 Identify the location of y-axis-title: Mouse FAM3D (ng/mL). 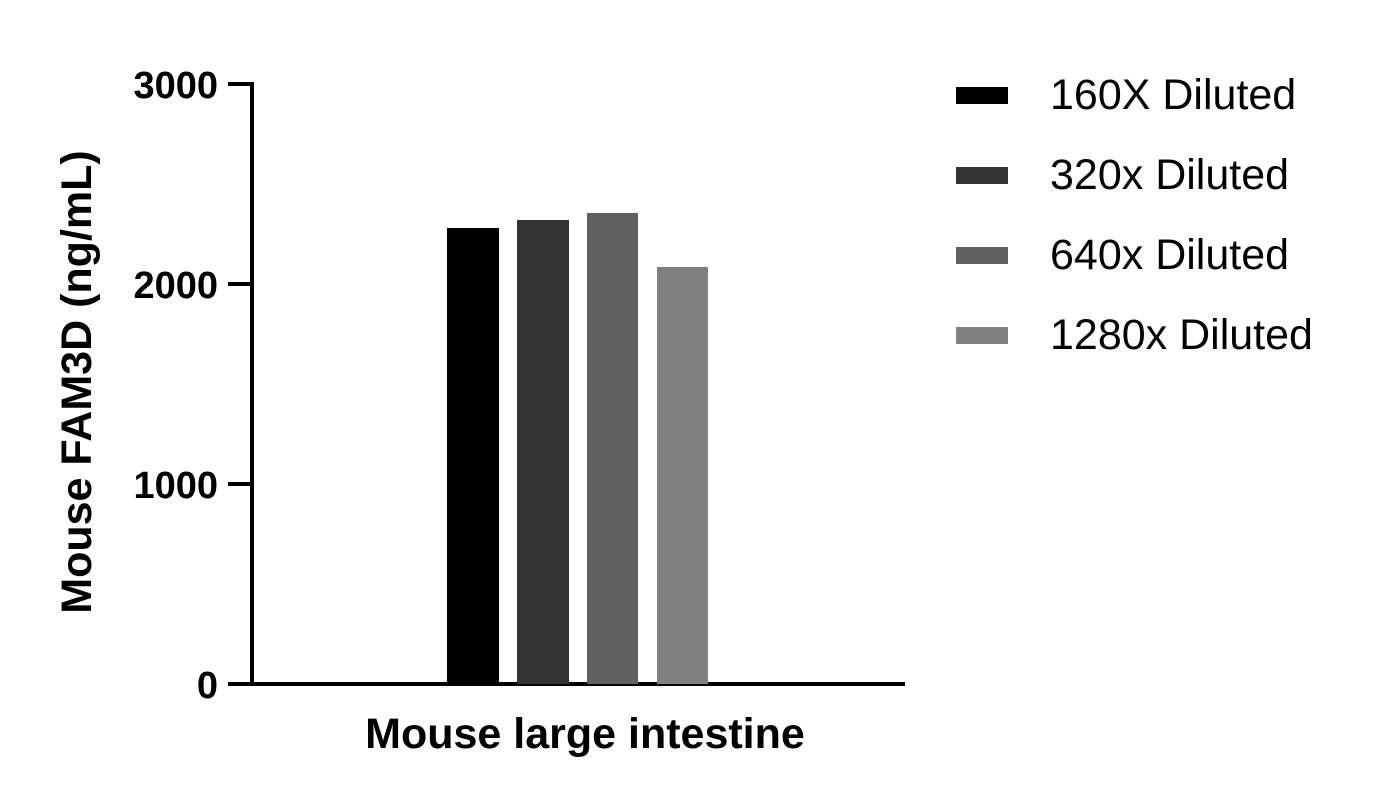
(77, 381).